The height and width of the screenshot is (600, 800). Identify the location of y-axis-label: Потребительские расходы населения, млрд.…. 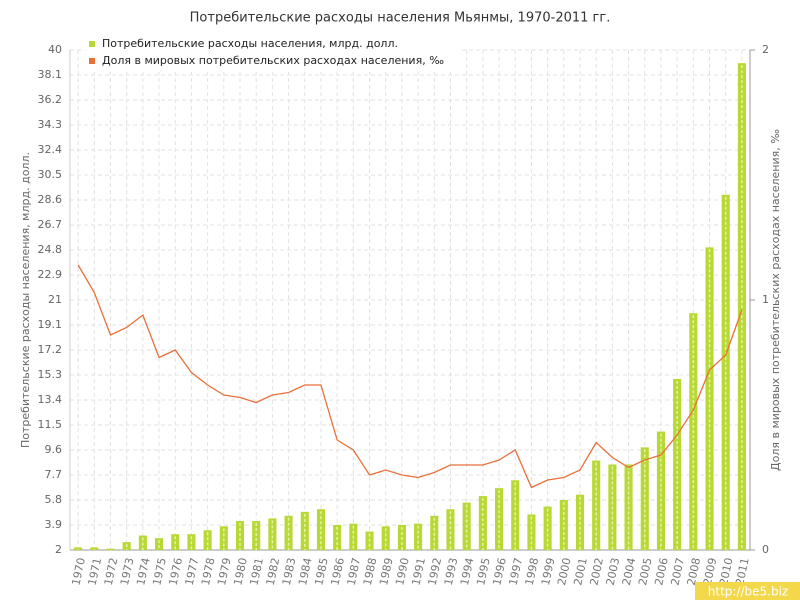
(25, 300).